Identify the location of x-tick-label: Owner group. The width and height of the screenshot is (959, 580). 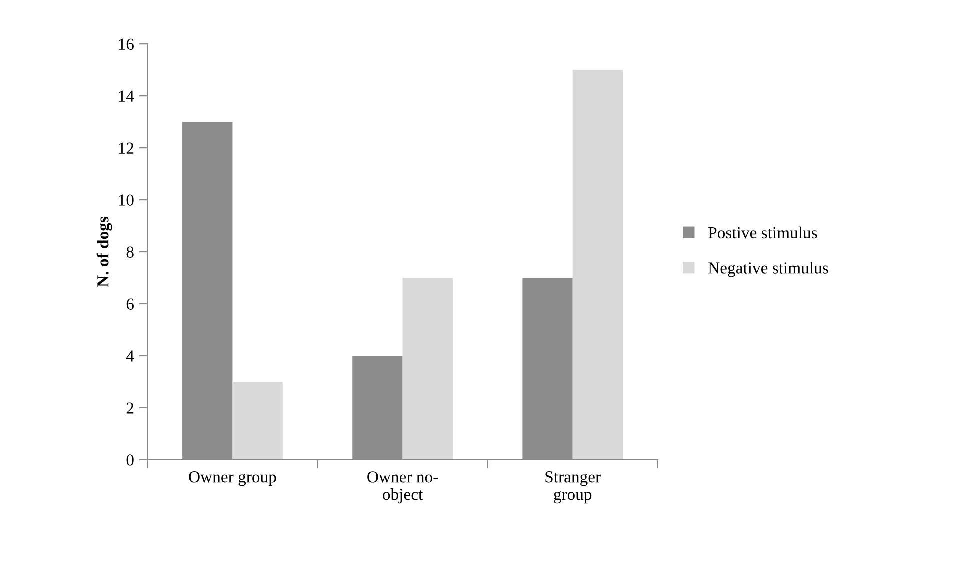
(232, 479).